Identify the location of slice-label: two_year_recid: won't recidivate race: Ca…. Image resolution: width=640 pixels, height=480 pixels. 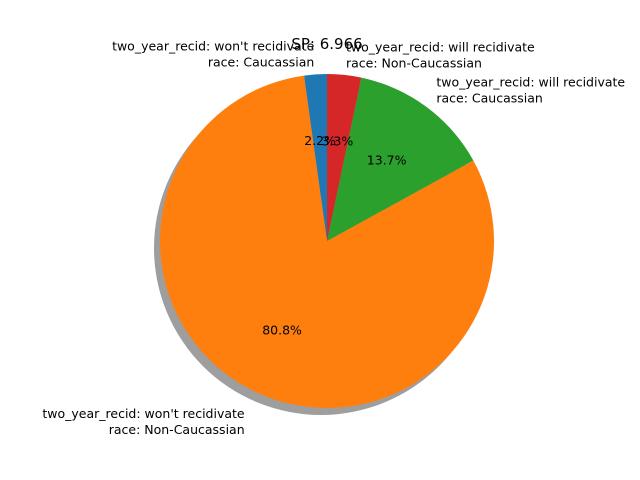
(213, 54).